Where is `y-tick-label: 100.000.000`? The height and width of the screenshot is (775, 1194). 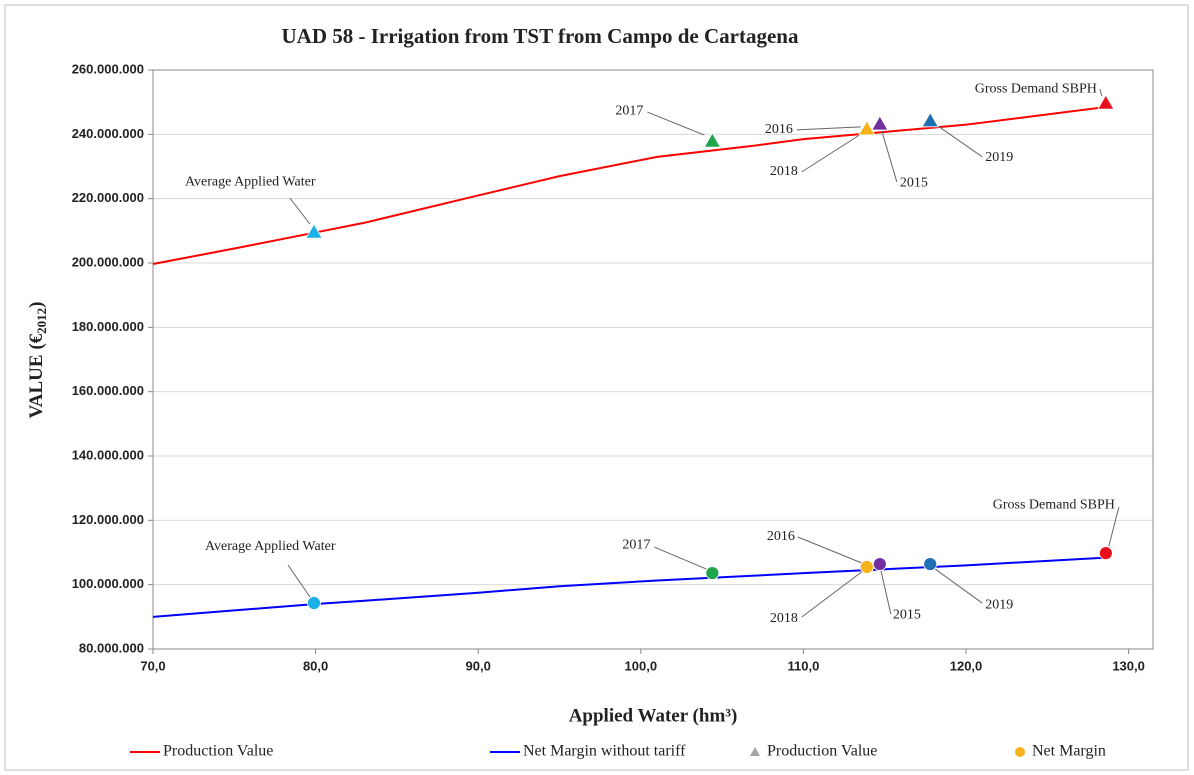 y-tick-label: 100.000.000 is located at coordinates (108, 583).